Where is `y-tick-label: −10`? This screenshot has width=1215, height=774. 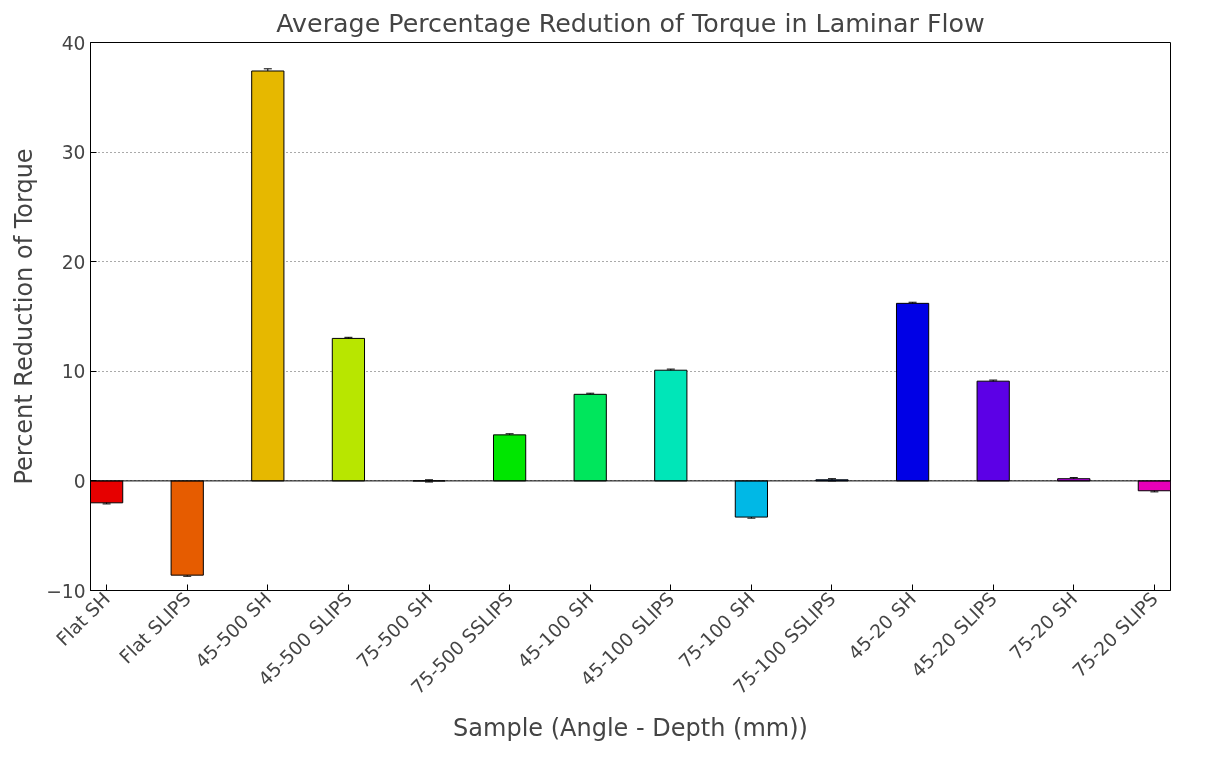
y-tick-label: −10 is located at coordinates (66, 591).